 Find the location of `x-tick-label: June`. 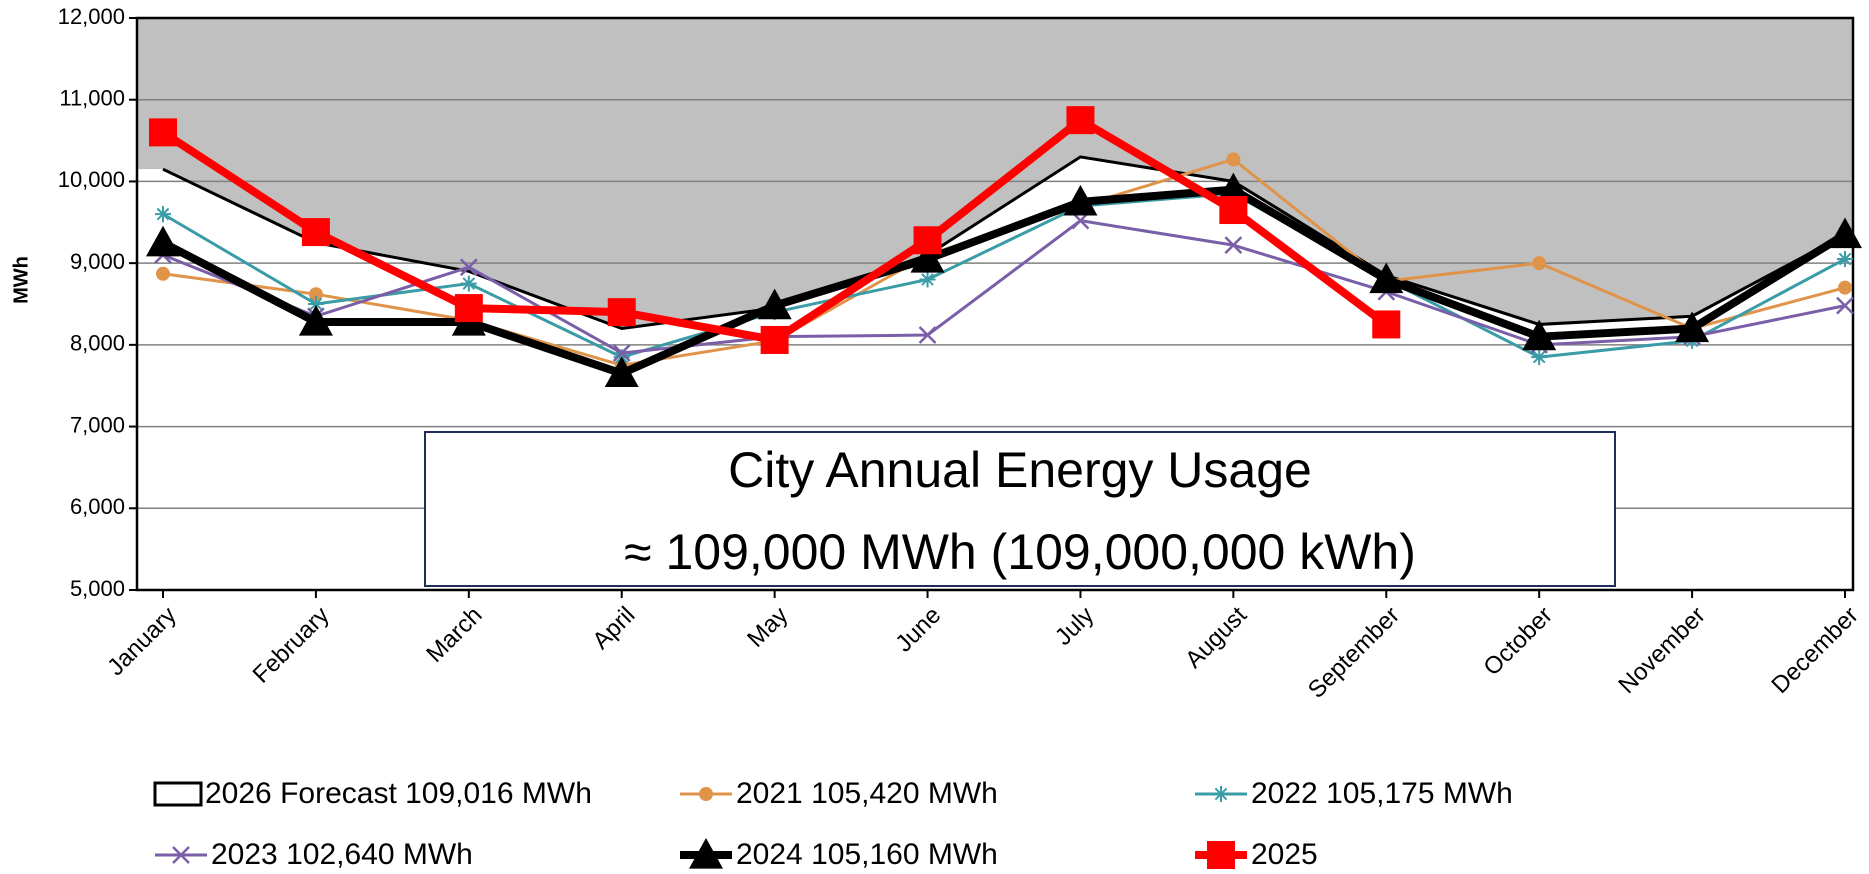

x-tick-label: June is located at coordinates (918, 630).